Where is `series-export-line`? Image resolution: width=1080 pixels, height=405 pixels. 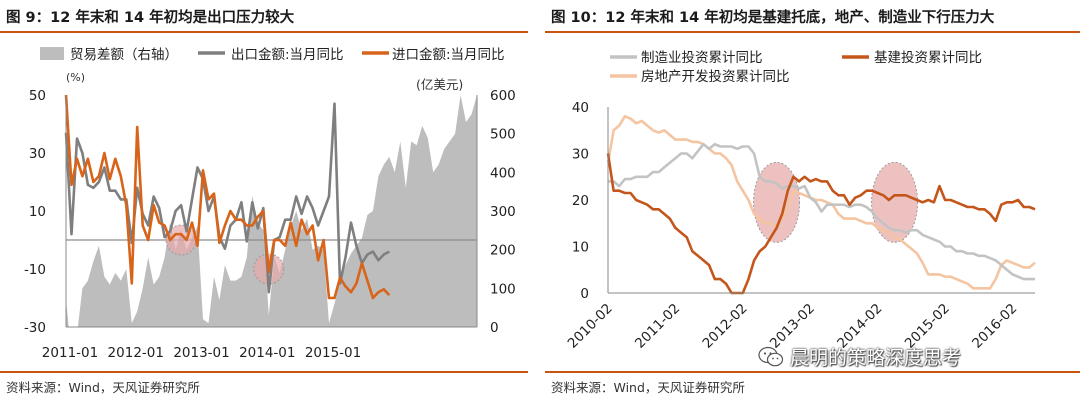
series-export-line is located at coordinates (227, 198).